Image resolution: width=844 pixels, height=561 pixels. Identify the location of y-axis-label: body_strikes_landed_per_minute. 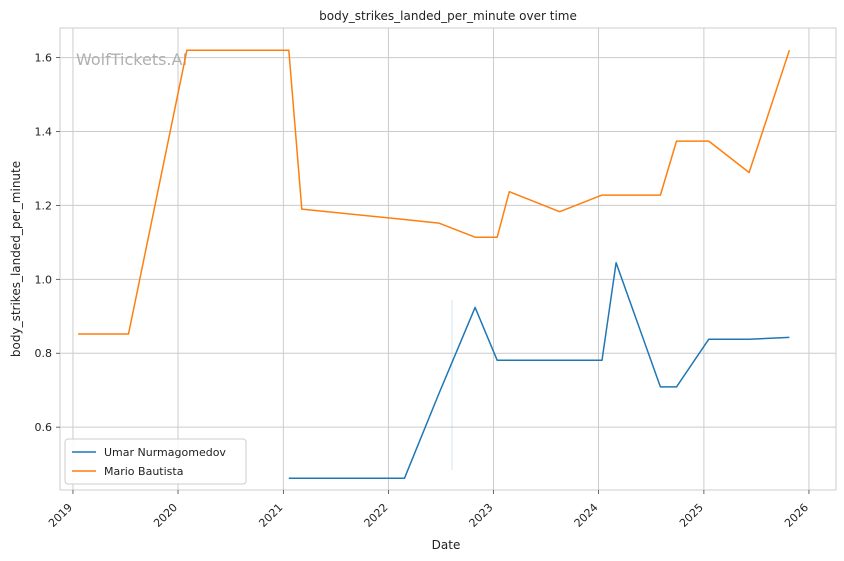
(16, 259).